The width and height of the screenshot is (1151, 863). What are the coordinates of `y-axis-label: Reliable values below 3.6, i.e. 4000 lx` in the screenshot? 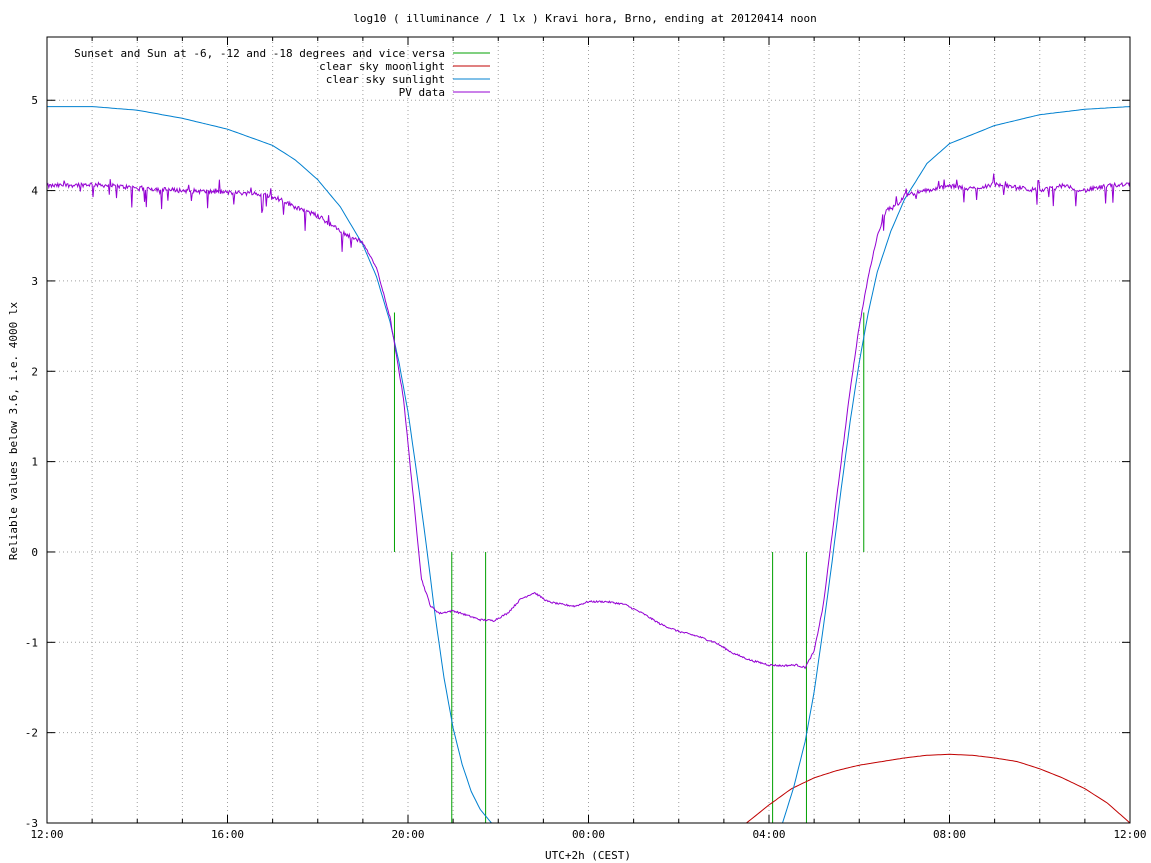 It's located at (13, 430).